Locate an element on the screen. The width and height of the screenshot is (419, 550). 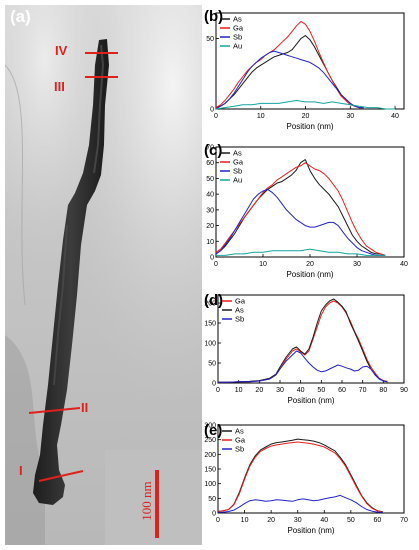
legend-label-c-au: Au is located at coordinates (237, 180).